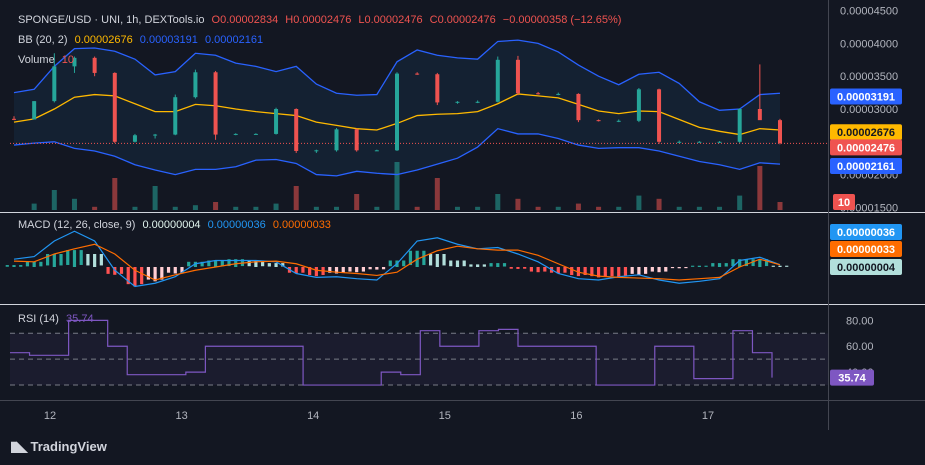  I want to click on volume-legend: Volume 10, so click(48, 60).